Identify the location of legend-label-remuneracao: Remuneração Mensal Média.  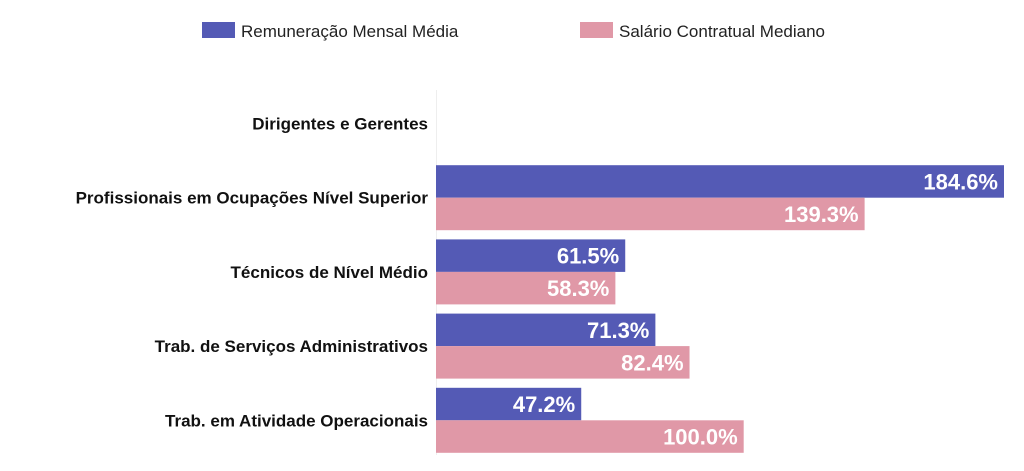
(350, 31).